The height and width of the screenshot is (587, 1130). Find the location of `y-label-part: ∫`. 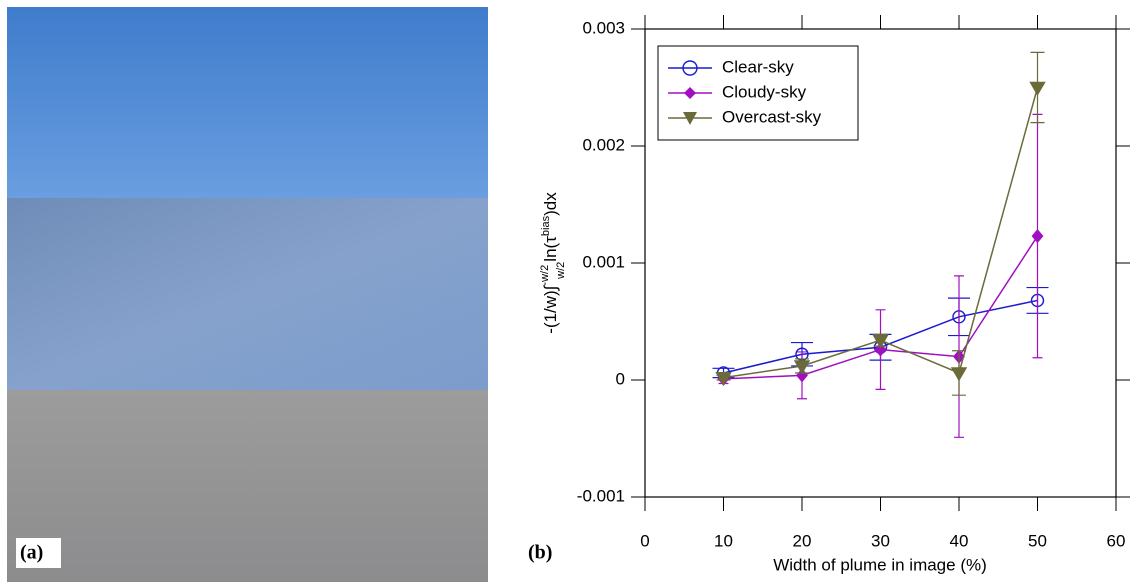

y-label-part: ∫ is located at coordinates (550, 287).